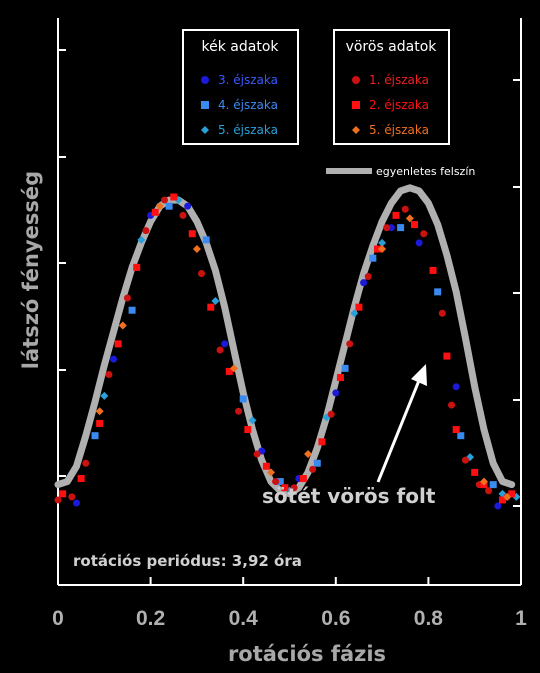  What do you see at coordinates (399, 105) in the screenshot?
I see `legend-label-red-night2: 2. éjszaka` at bounding box center [399, 105].